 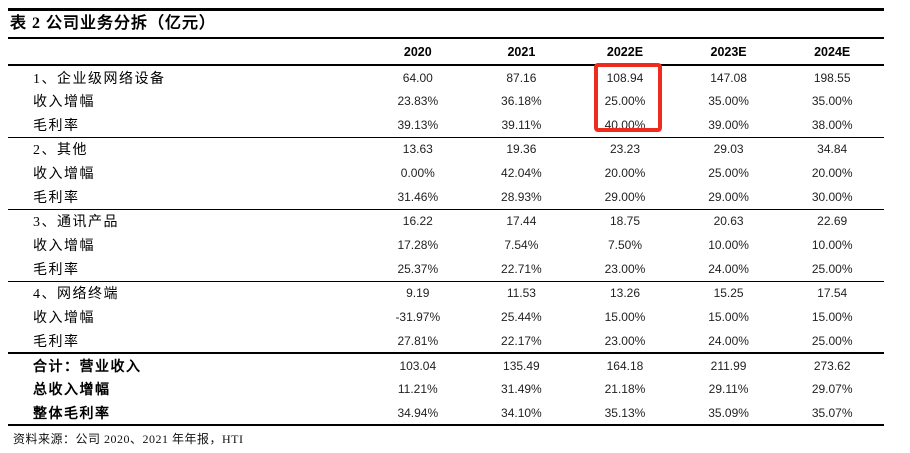 What do you see at coordinates (728, 221) in the screenshot?
I see `value-cell: 20.63` at bounding box center [728, 221].